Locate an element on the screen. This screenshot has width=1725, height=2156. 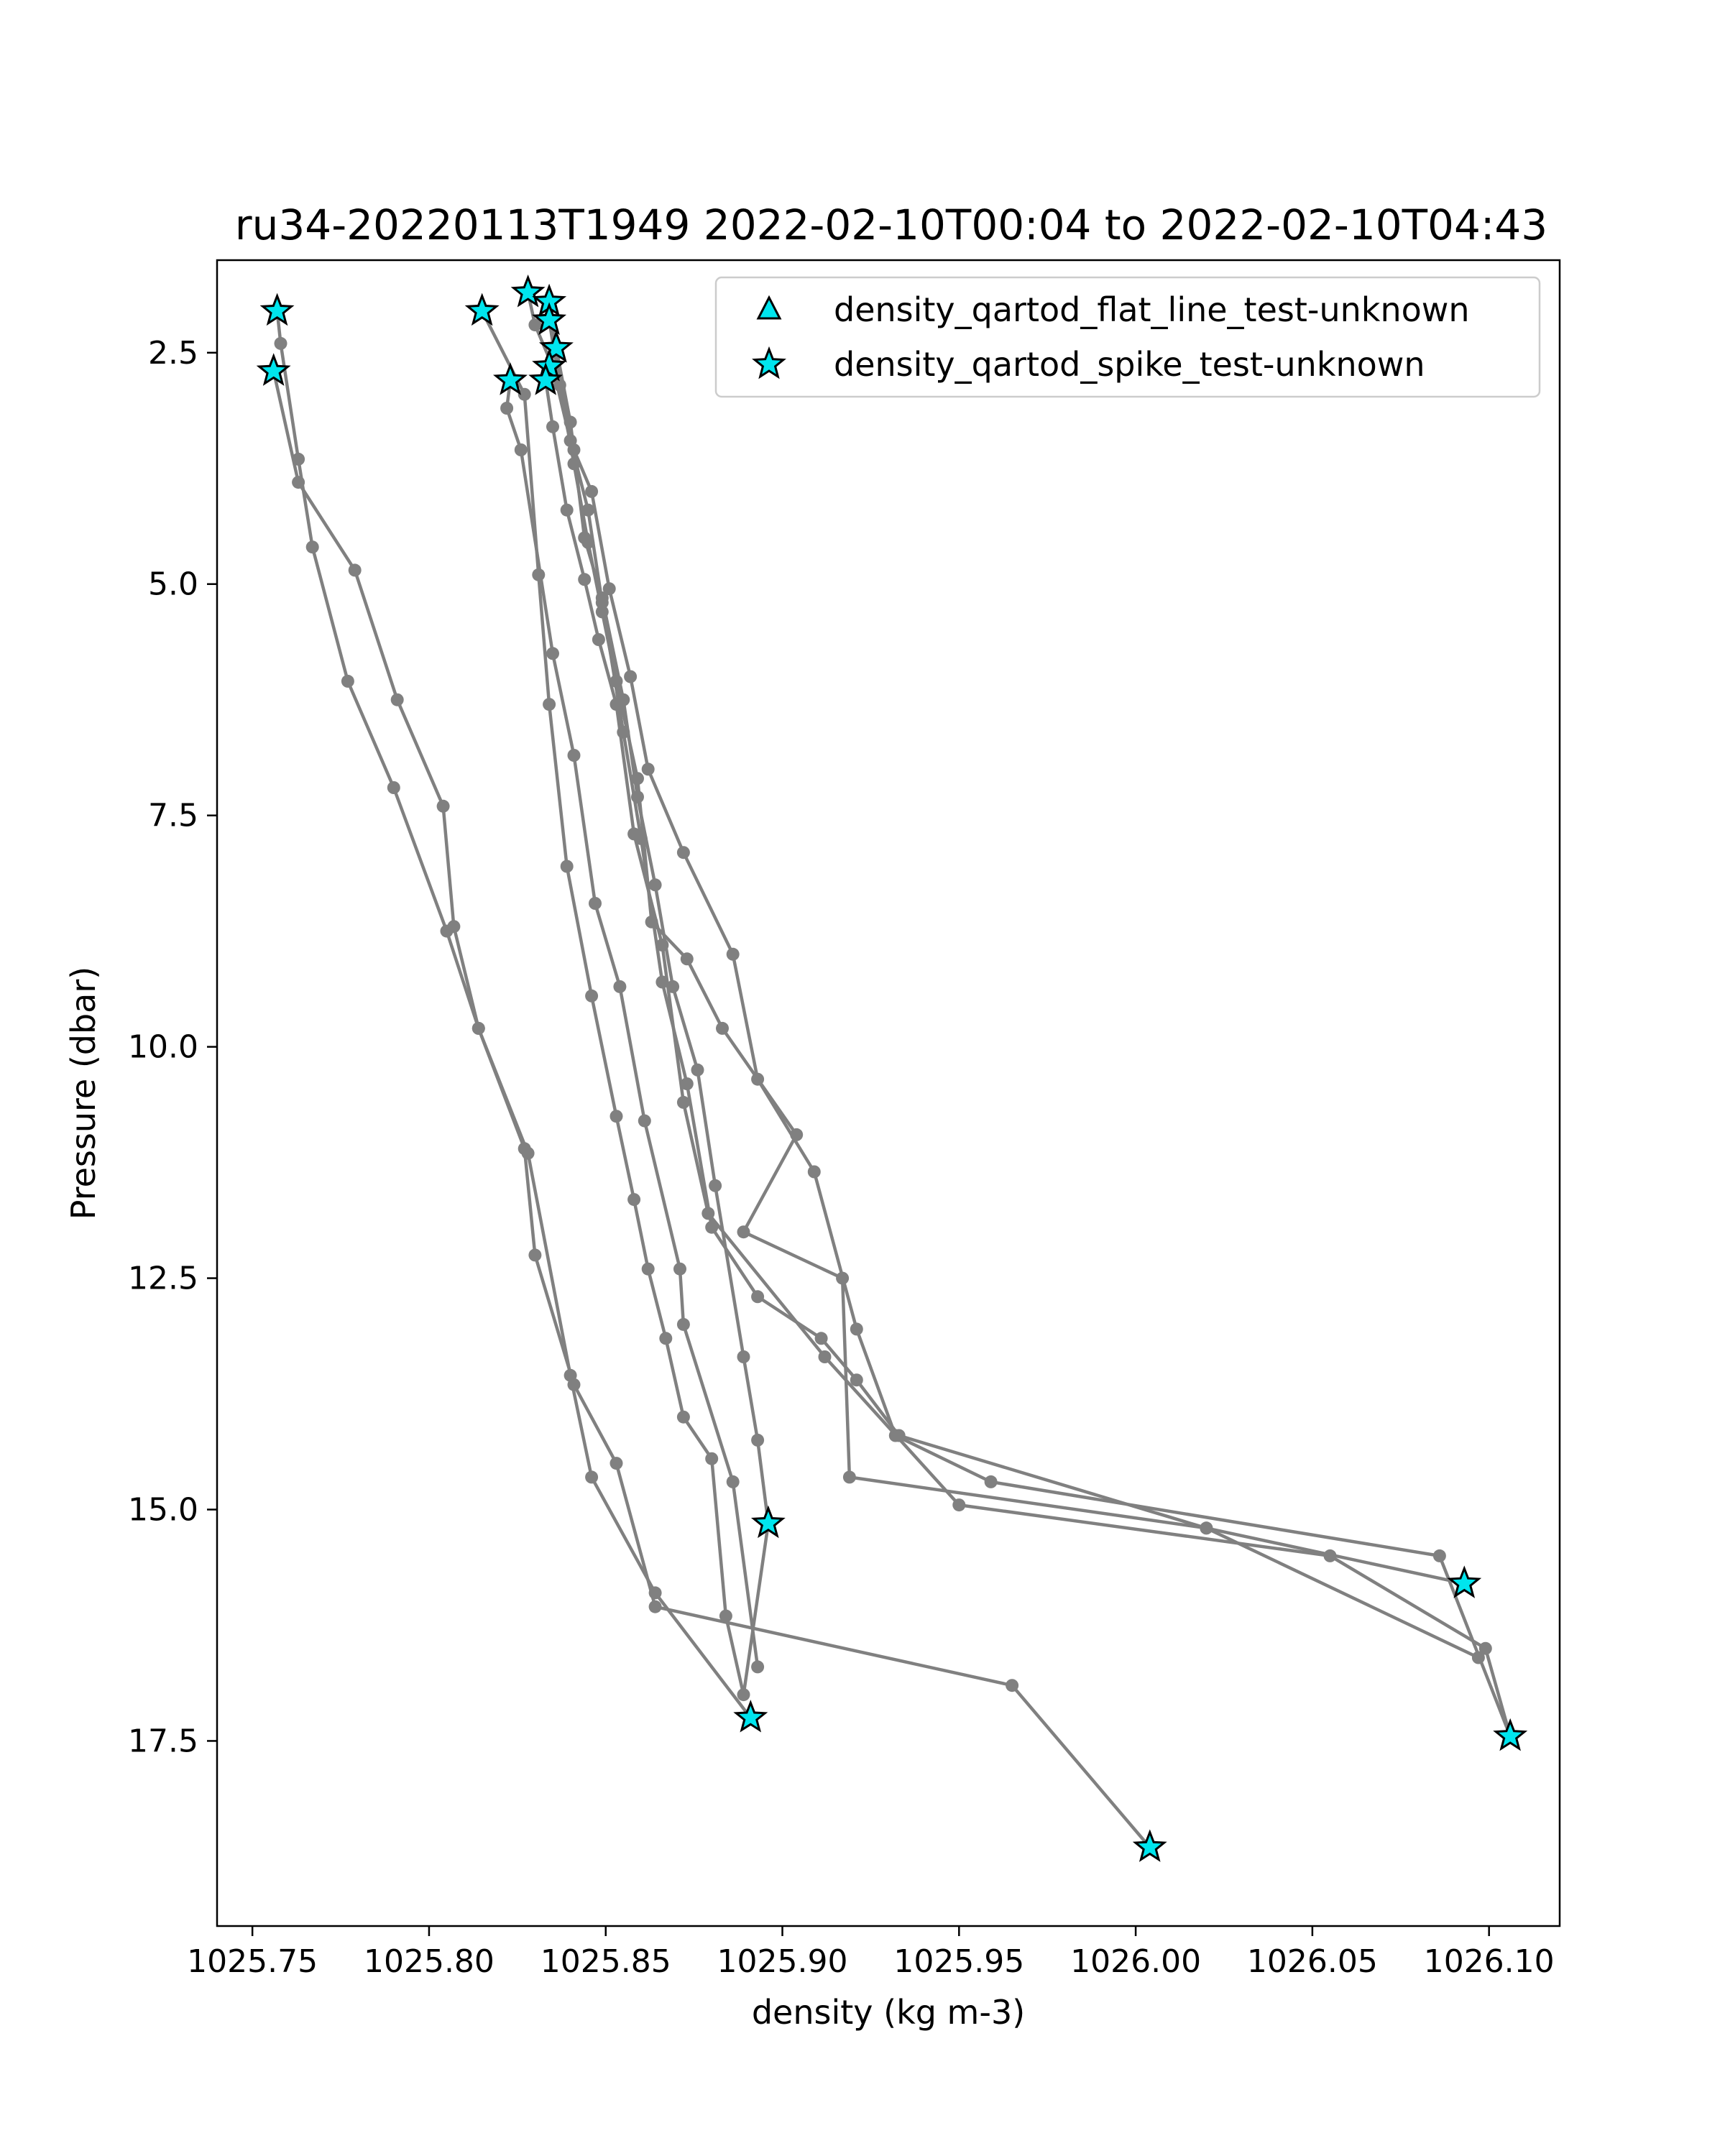
legend-triangle-icon is located at coordinates (769, 307).